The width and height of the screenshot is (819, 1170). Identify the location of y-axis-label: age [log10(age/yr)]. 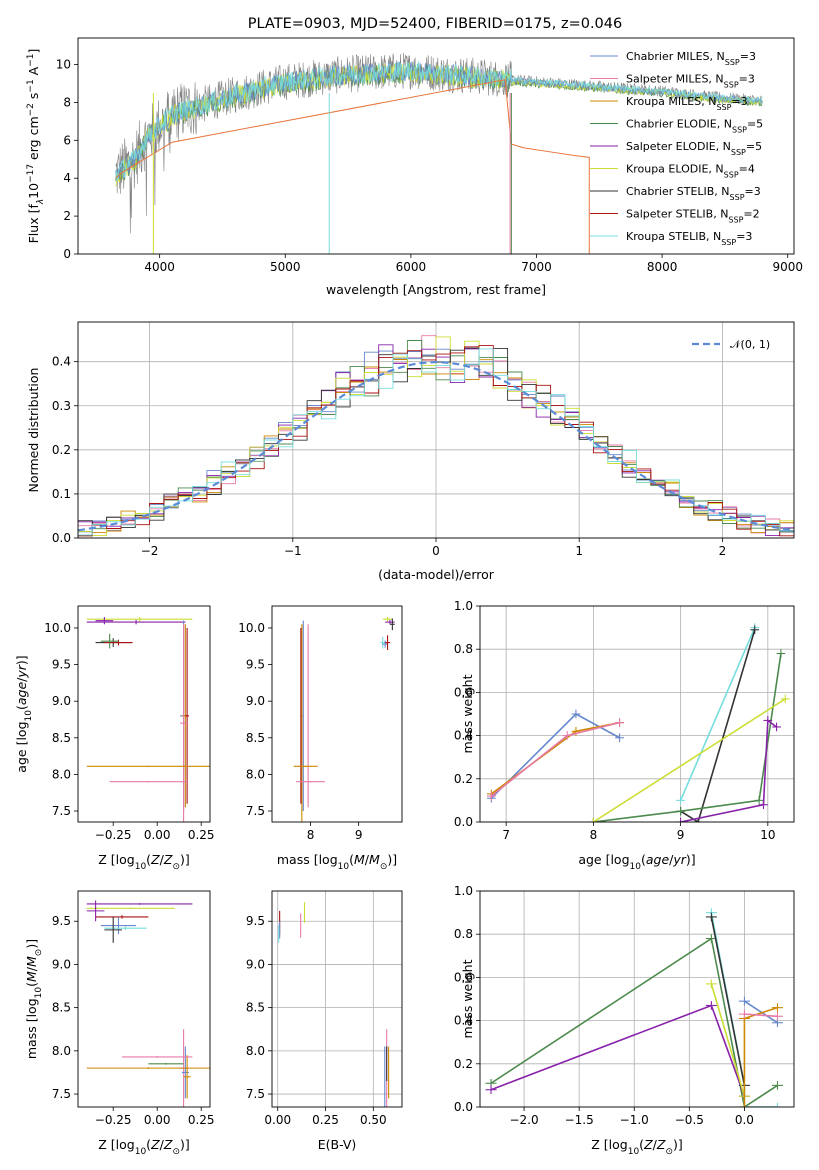
(24, 713).